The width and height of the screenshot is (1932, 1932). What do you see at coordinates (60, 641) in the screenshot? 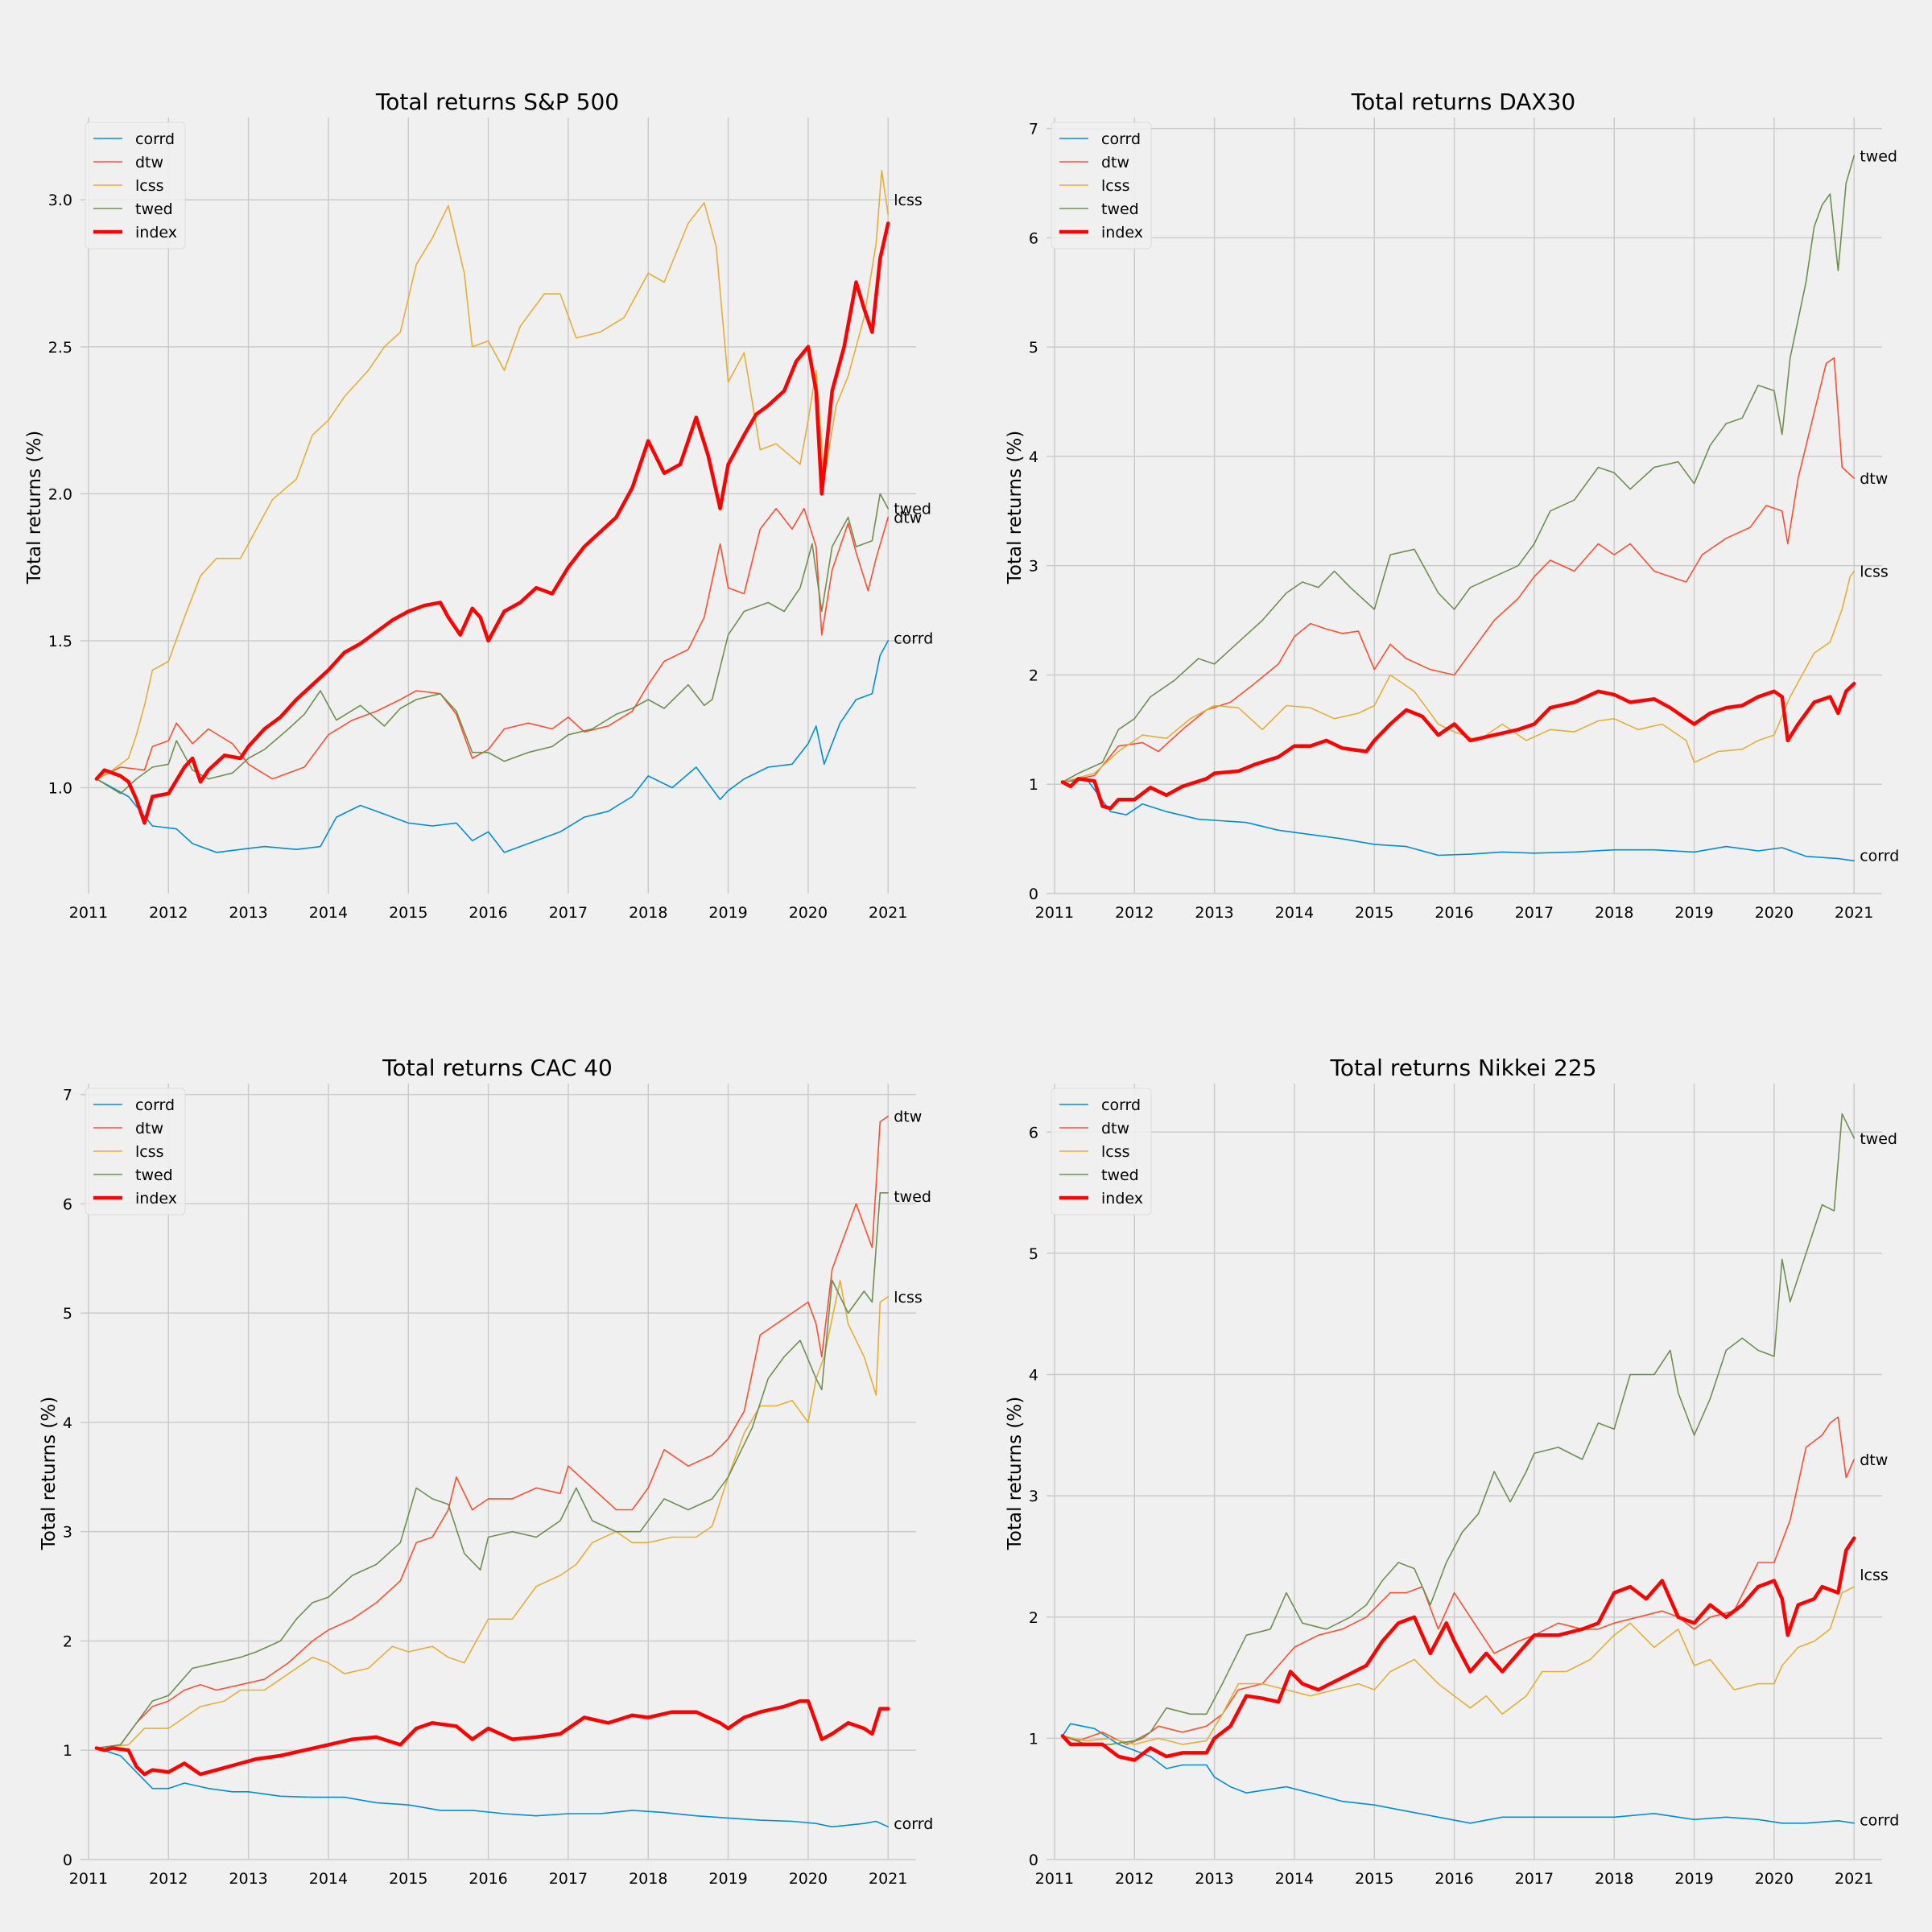
I see `y-tick-label: 1.5` at bounding box center [60, 641].